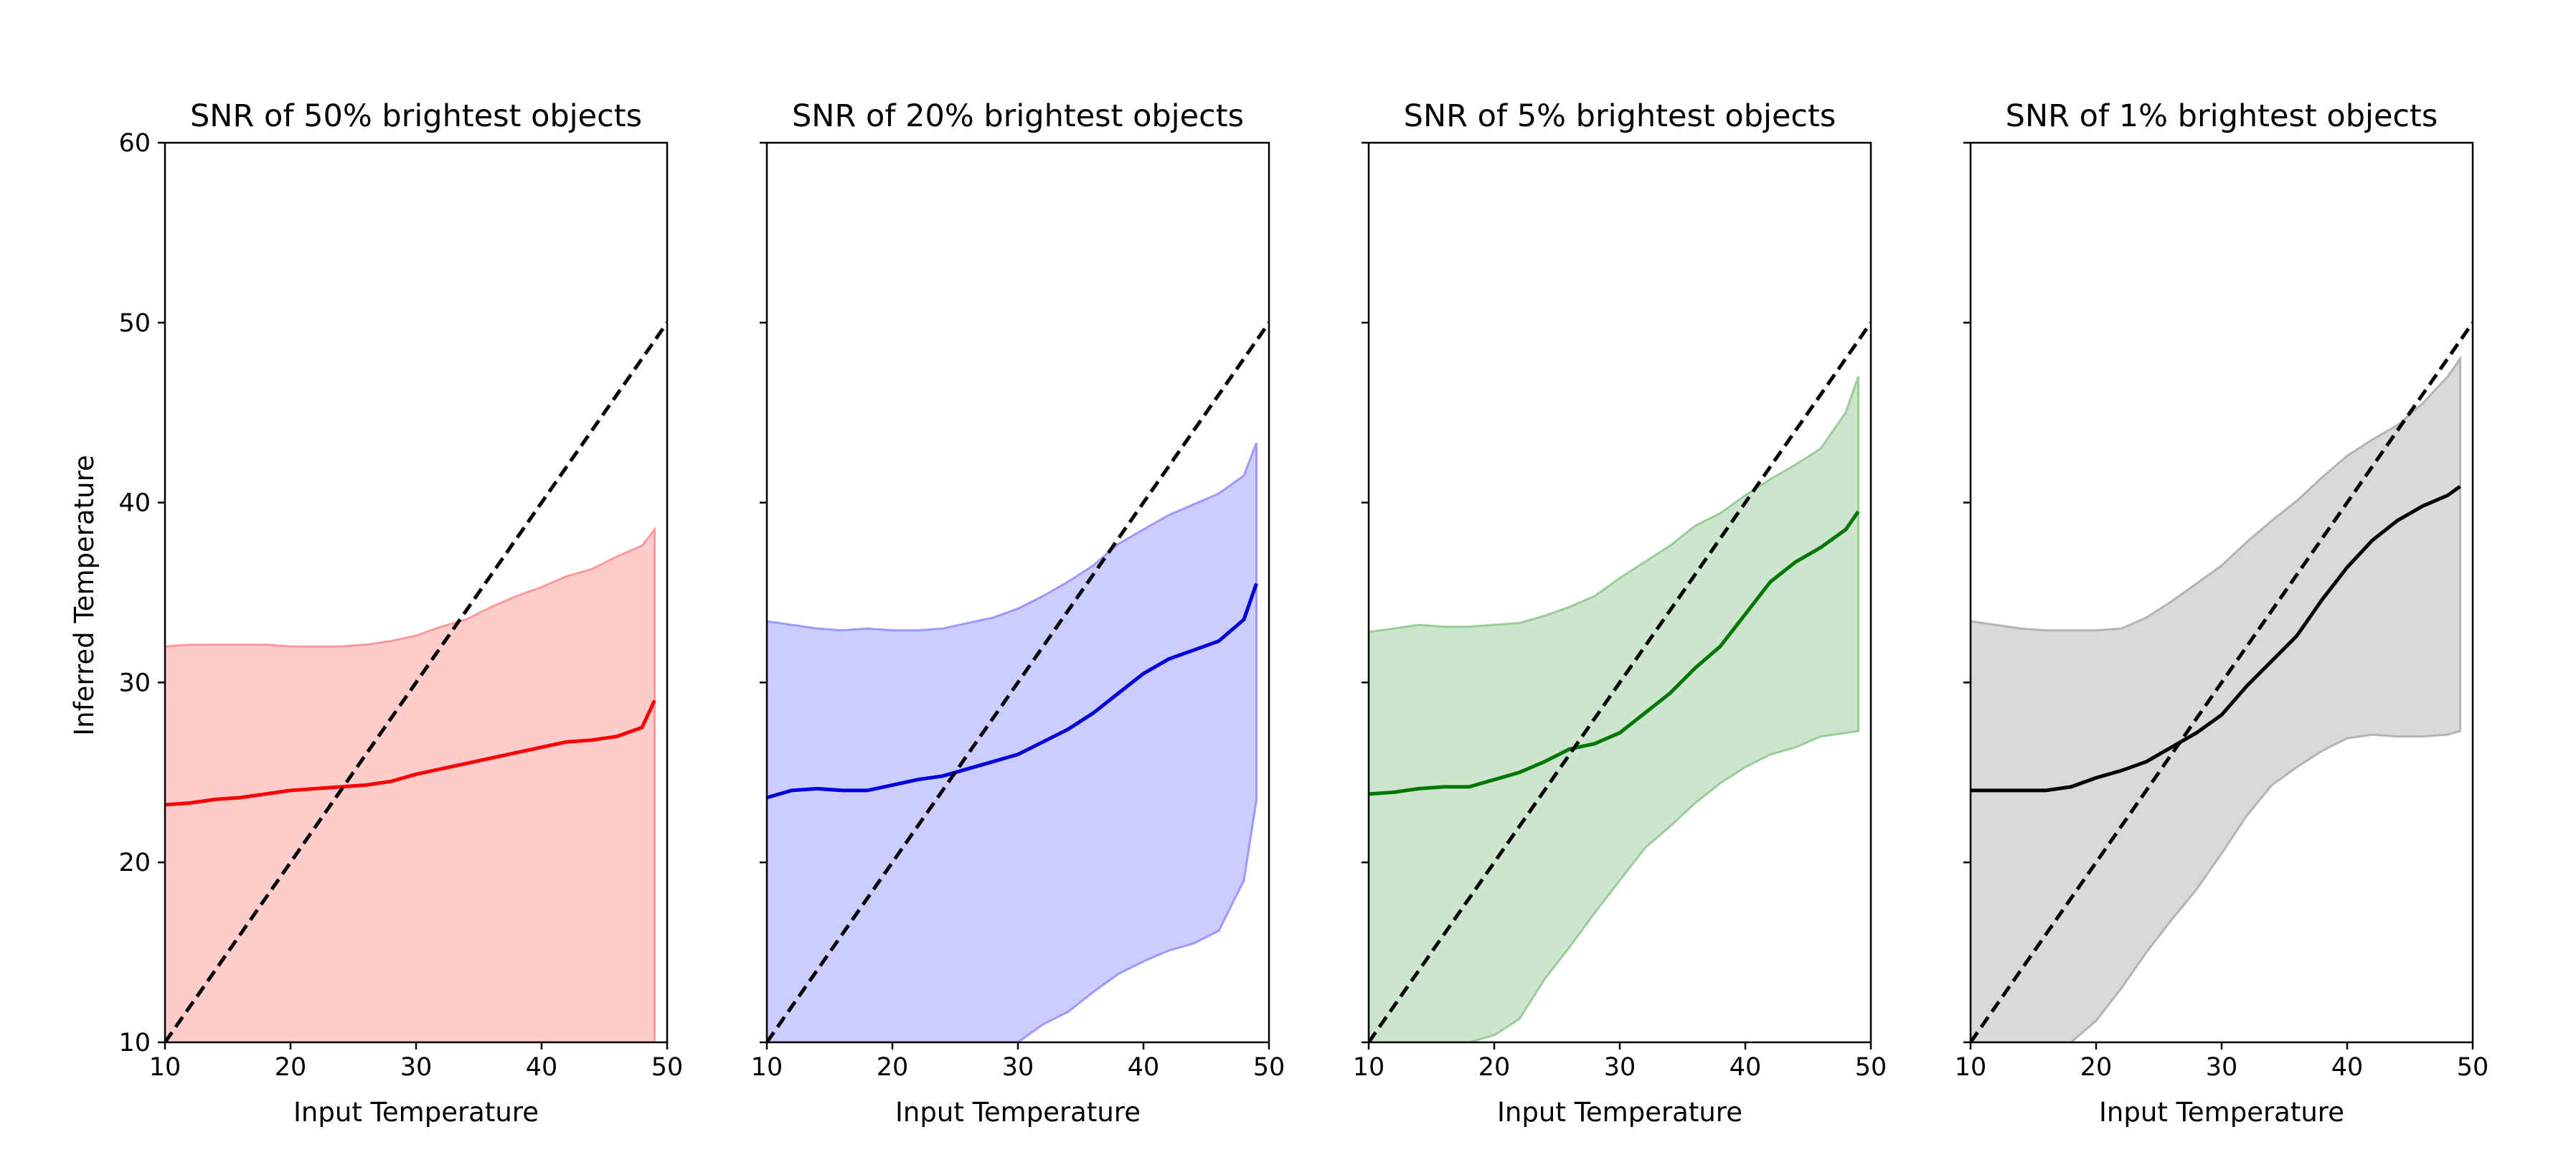 The width and height of the screenshot is (2576, 1170). I want to click on y-tick-label: 40, so click(134, 503).